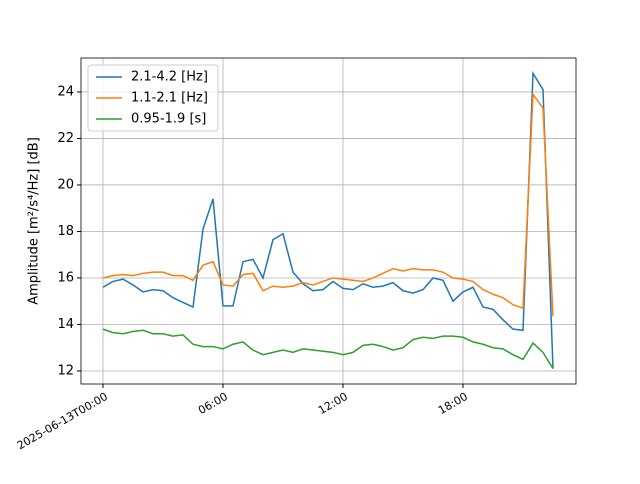 The image size is (640, 484). I want to click on legend: 2.1-4.2 [Hz] 1.1-2.1 [Hz] 0.95-1.9 [s], so click(153, 98).